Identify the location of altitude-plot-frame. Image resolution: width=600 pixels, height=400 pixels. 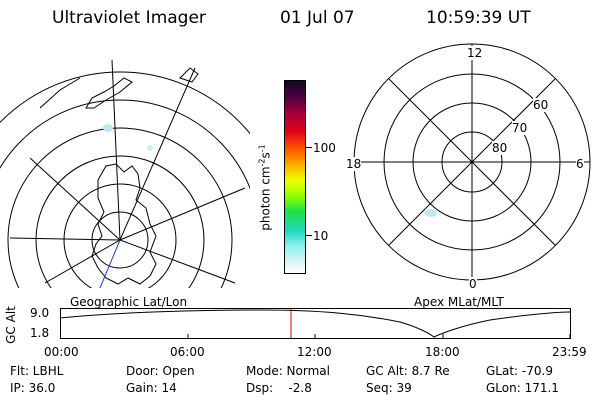
(315, 323).